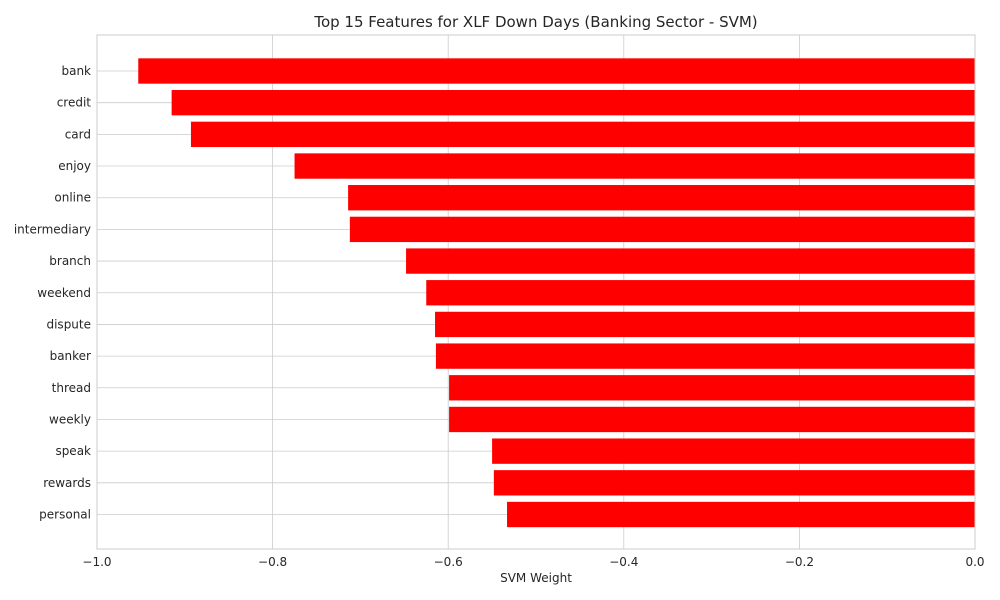  What do you see at coordinates (974, 562) in the screenshot?
I see `x-tick-label: 0.0` at bounding box center [974, 562].